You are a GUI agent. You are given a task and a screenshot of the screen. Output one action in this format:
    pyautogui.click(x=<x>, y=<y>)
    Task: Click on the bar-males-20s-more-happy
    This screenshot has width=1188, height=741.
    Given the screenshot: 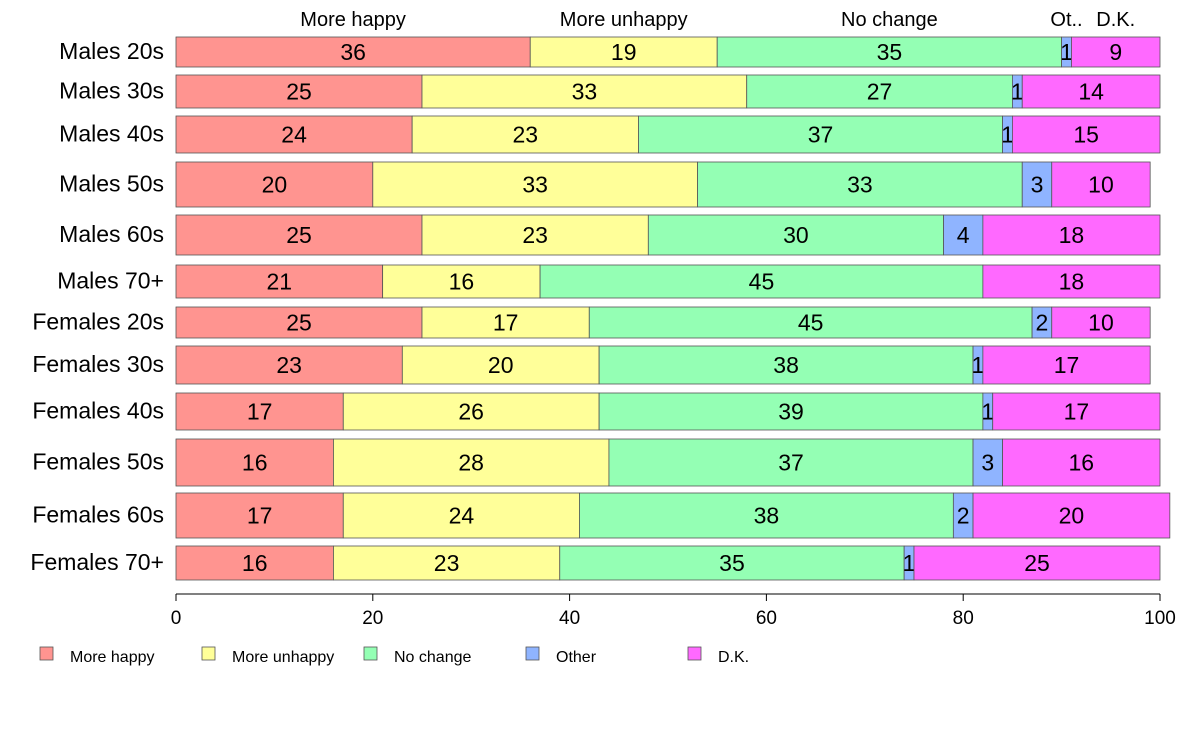 What is the action you would take?
    pyautogui.click(x=353, y=52)
    